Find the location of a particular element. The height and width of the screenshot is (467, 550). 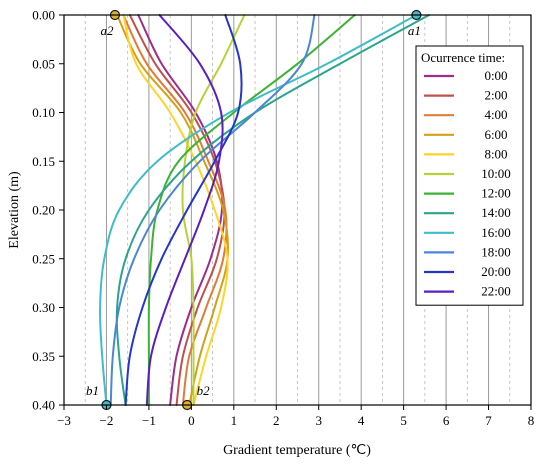

legend-label: 22:00 is located at coordinates (496, 291).